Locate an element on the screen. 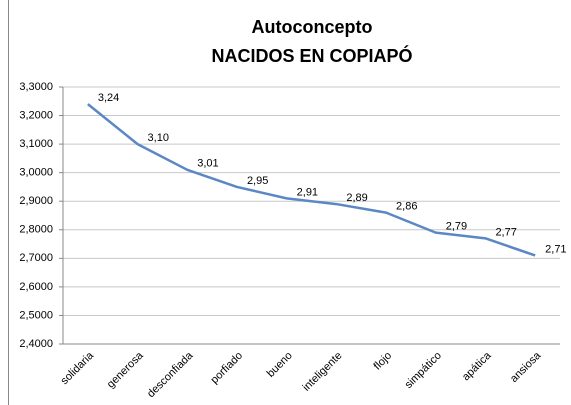 This screenshot has width=571, height=405. data-label: 2,86 is located at coordinates (406, 207).